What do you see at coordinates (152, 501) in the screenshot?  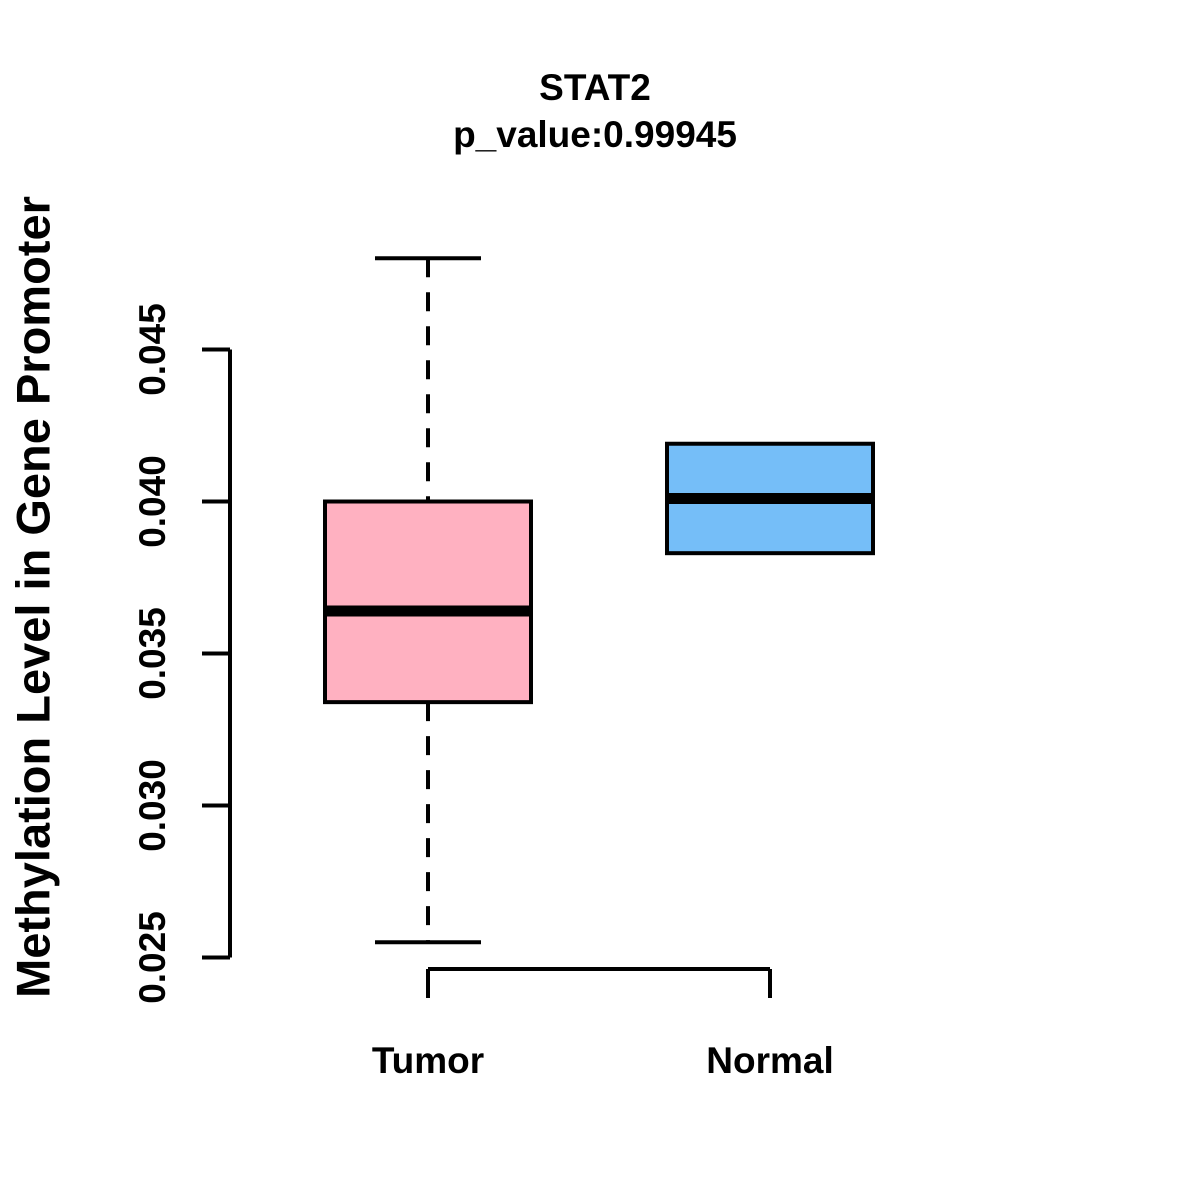 I see `y-tick-label: 0.040` at bounding box center [152, 501].